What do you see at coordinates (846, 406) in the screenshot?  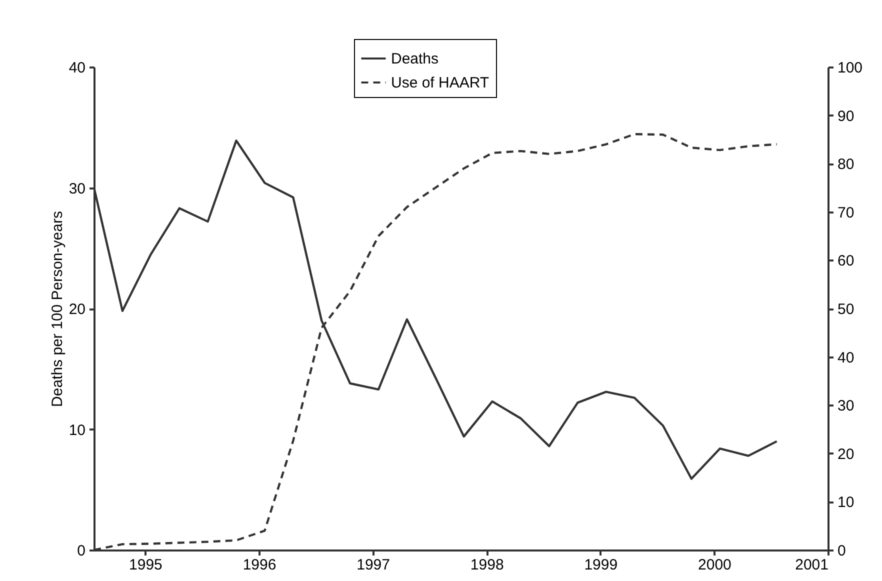 I see `y2-tick-label: 30` at bounding box center [846, 406].